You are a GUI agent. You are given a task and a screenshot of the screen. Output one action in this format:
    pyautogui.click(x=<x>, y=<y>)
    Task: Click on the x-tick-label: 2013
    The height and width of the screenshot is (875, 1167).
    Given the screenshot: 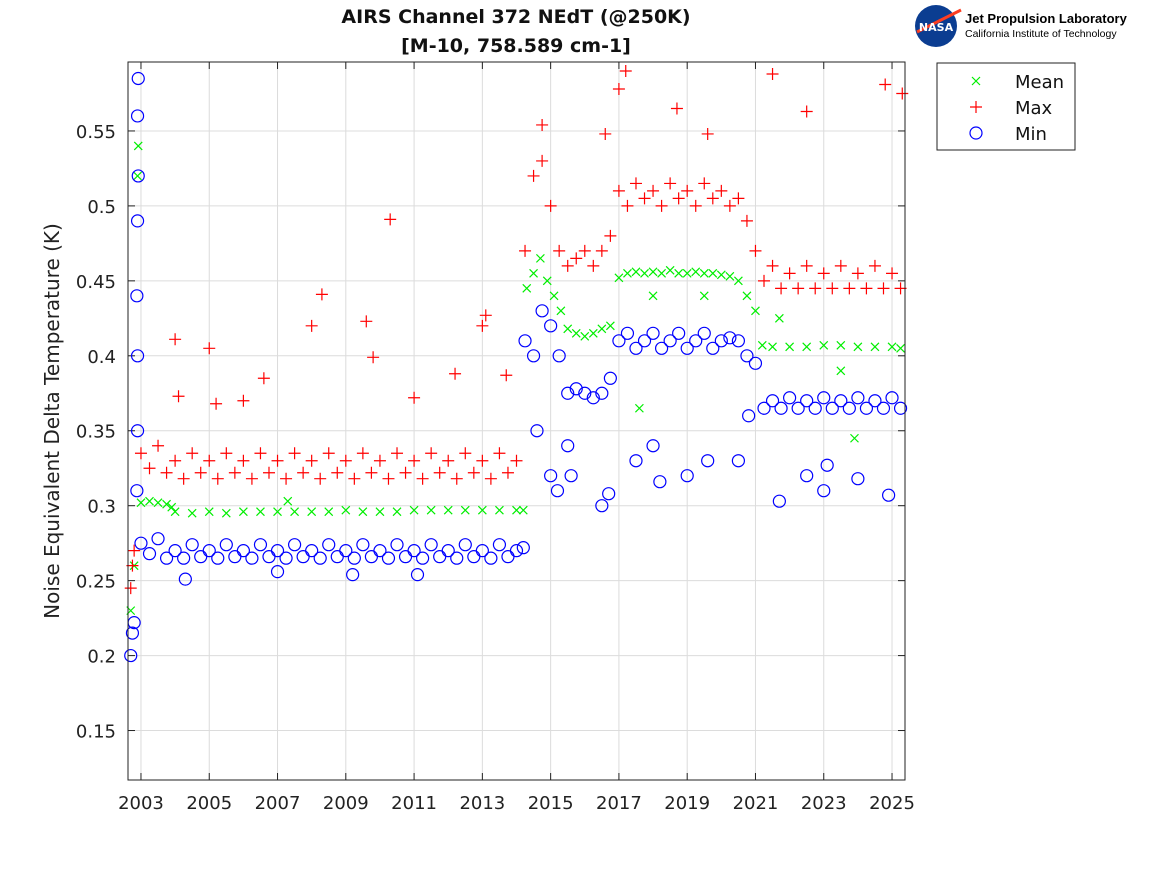 What is the action you would take?
    pyautogui.click(x=482, y=803)
    